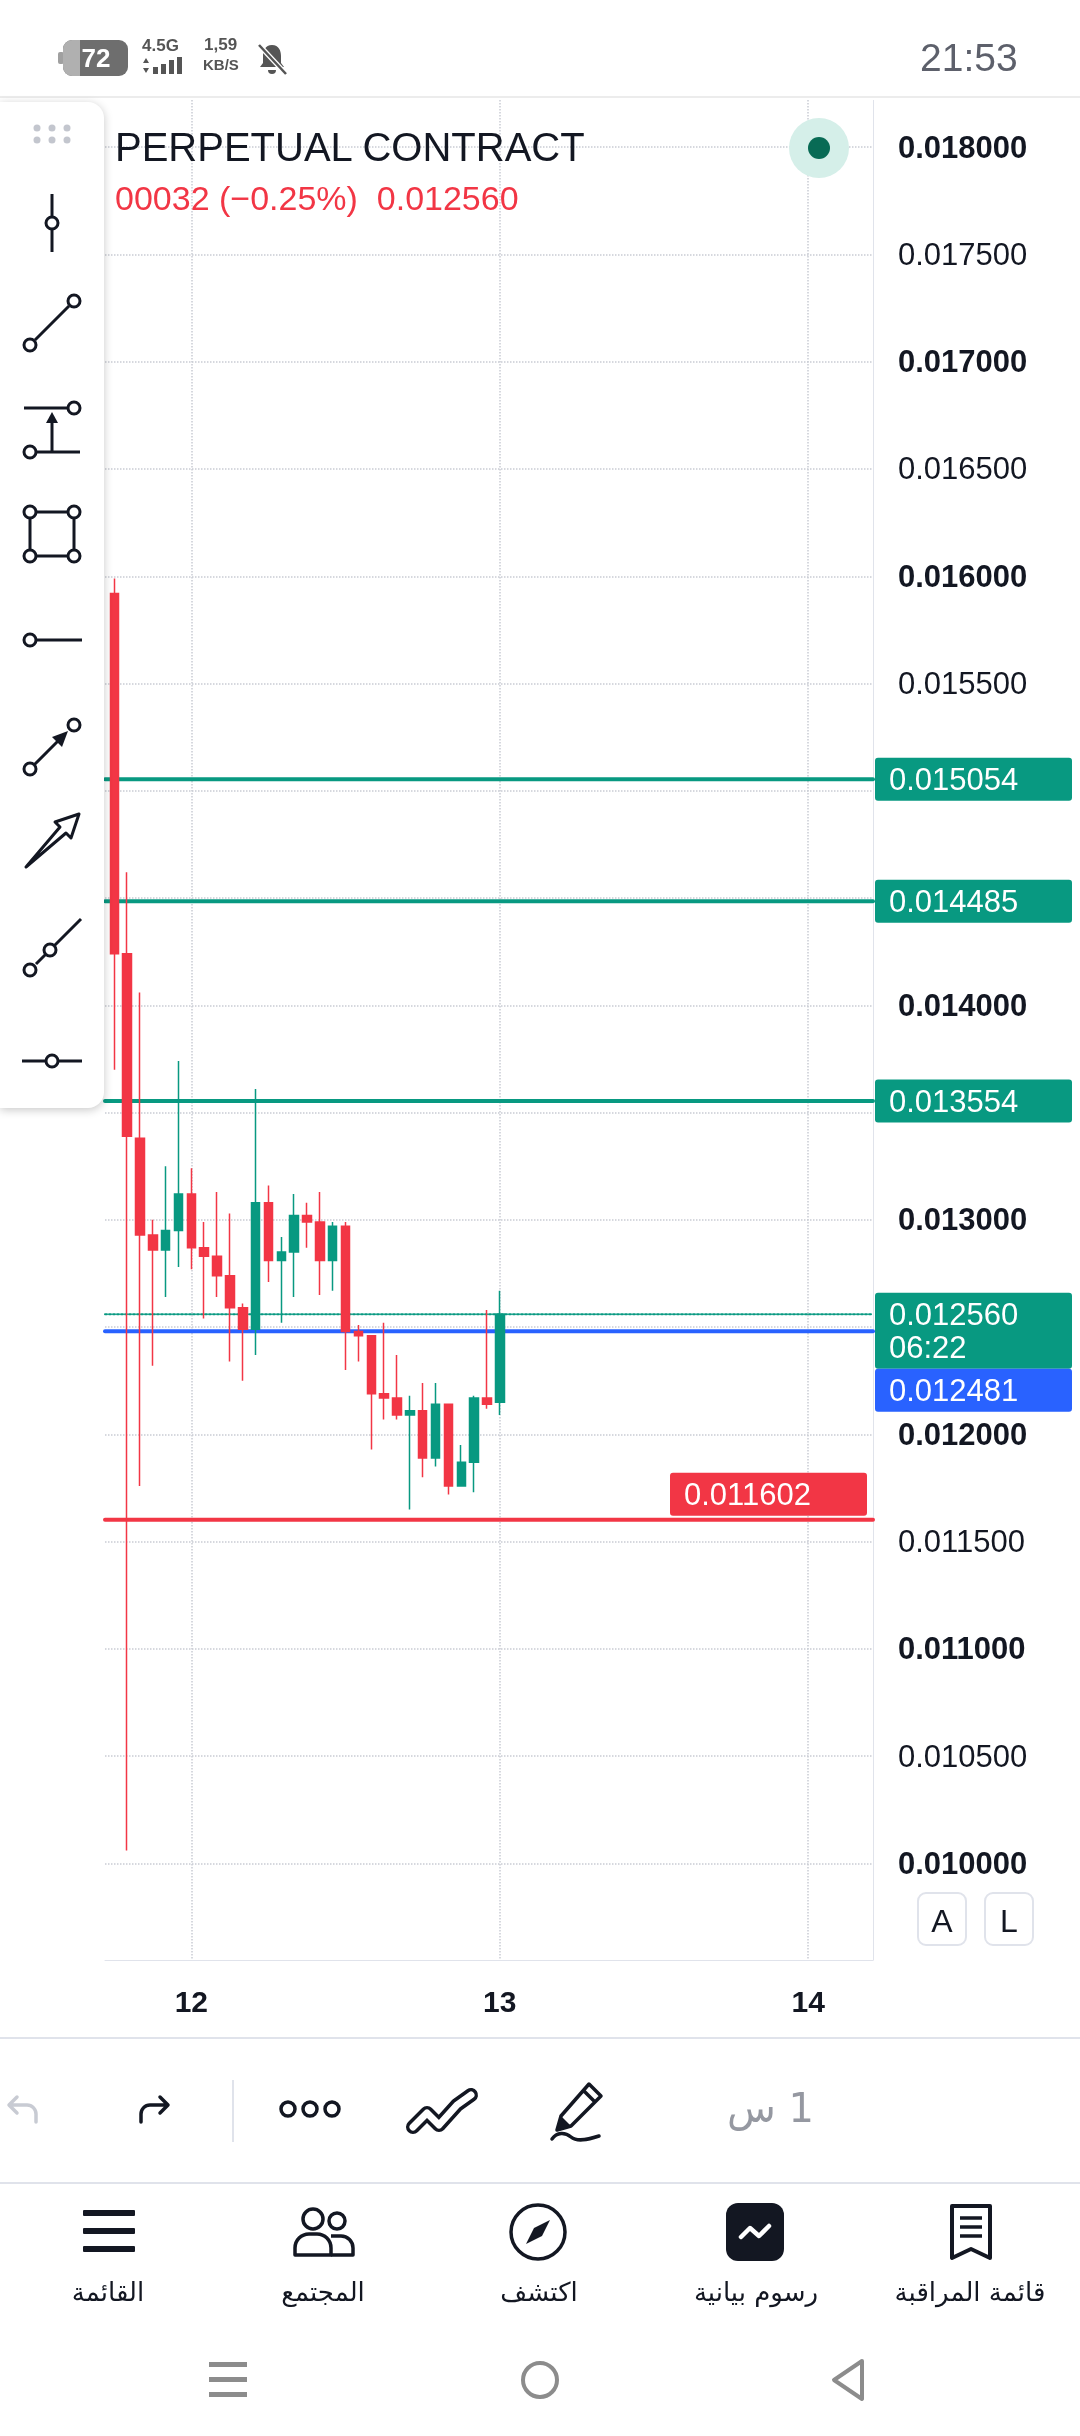 The width and height of the screenshot is (1080, 2436). Describe the element at coordinates (317, 198) in the screenshot. I see `text: 00032 (−0.25%) 0.012560` at that location.